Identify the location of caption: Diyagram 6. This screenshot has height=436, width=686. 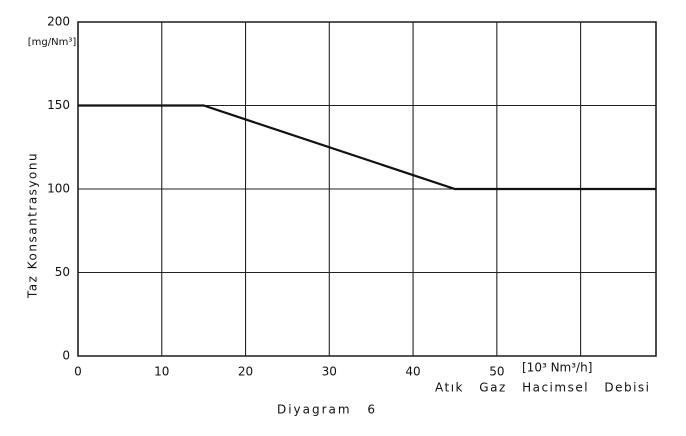
(327, 410).